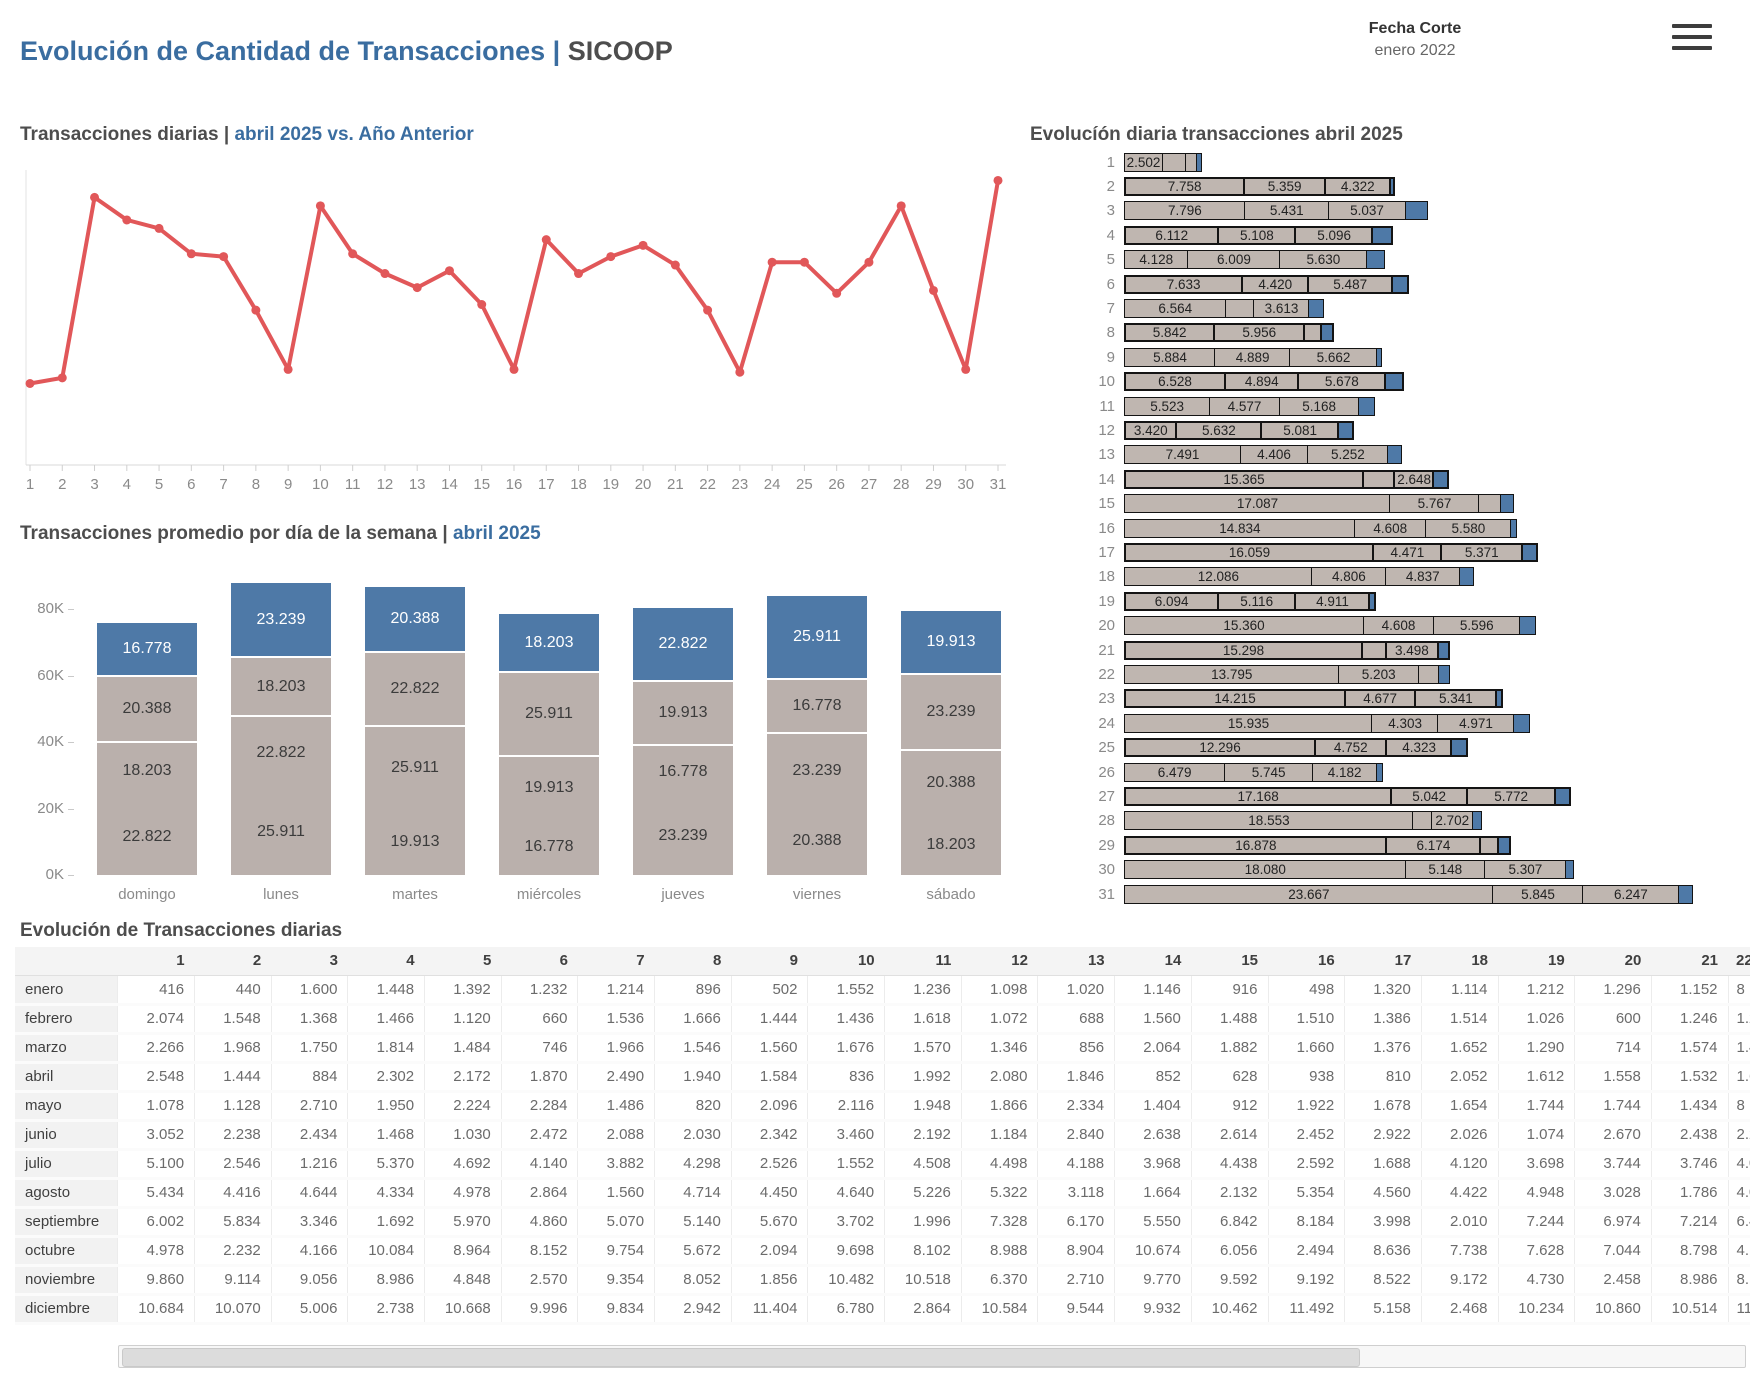 This screenshot has width=1750, height=1375. What do you see at coordinates (1390, 528) in the screenshot?
I see `stacked-segment: 4.608` at bounding box center [1390, 528].